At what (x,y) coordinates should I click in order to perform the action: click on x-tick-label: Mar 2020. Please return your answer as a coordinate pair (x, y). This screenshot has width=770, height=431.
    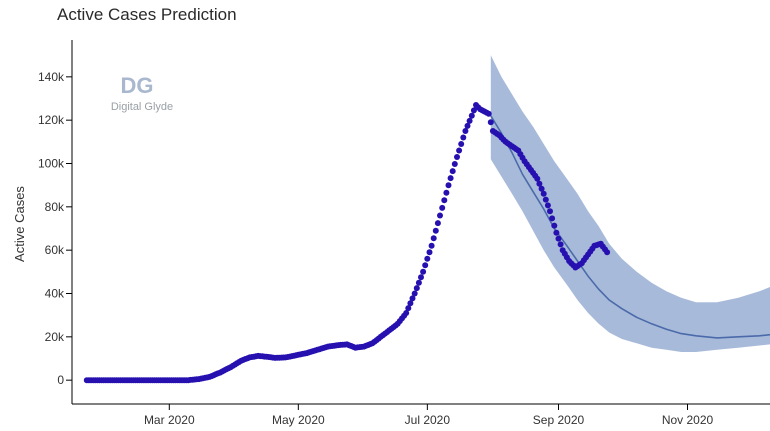
    Looking at the image, I should click on (169, 420).